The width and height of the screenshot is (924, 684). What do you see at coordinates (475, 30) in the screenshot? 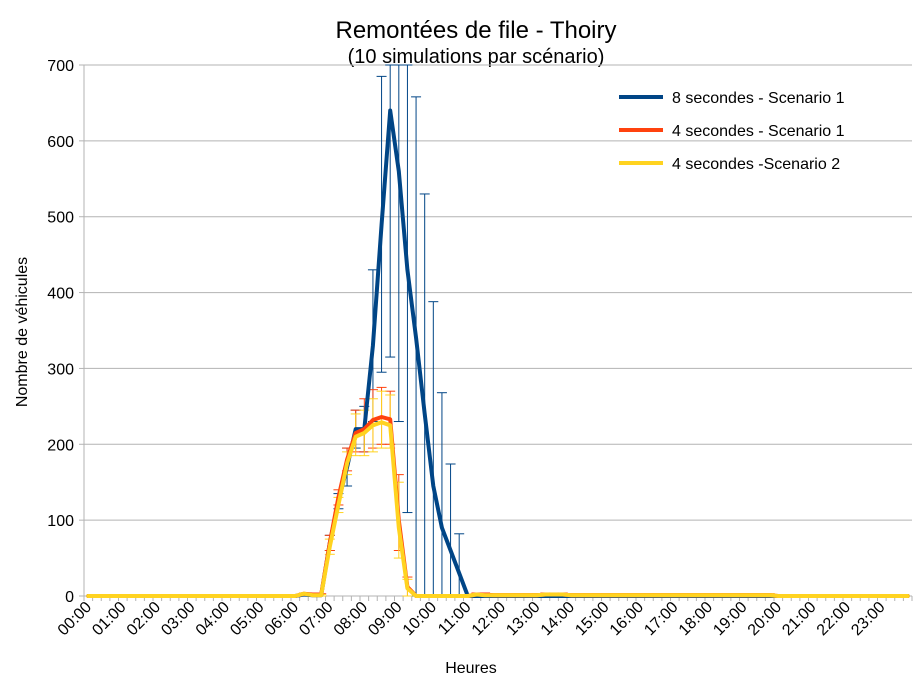
I see `chart-title: Remontées de file - Thoiry` at bounding box center [475, 30].